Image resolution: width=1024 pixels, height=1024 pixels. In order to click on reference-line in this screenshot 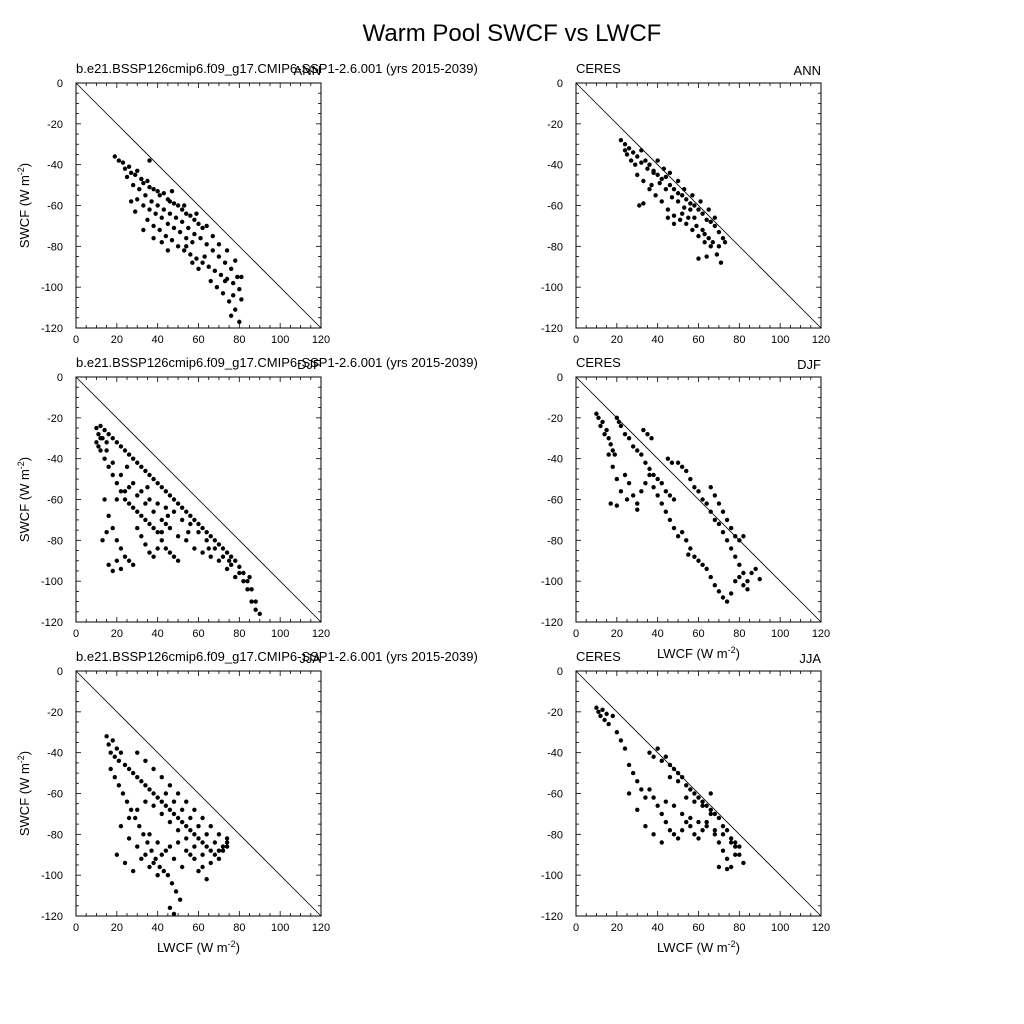, I will do `click(698, 793)`.